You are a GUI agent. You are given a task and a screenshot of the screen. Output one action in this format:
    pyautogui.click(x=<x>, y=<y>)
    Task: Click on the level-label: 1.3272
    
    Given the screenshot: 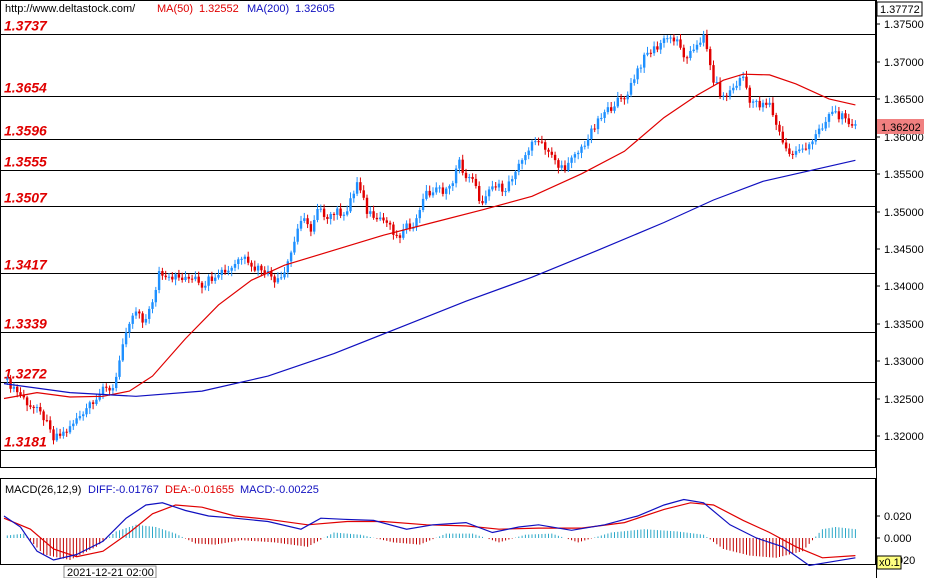 What is the action you would take?
    pyautogui.click(x=25, y=374)
    